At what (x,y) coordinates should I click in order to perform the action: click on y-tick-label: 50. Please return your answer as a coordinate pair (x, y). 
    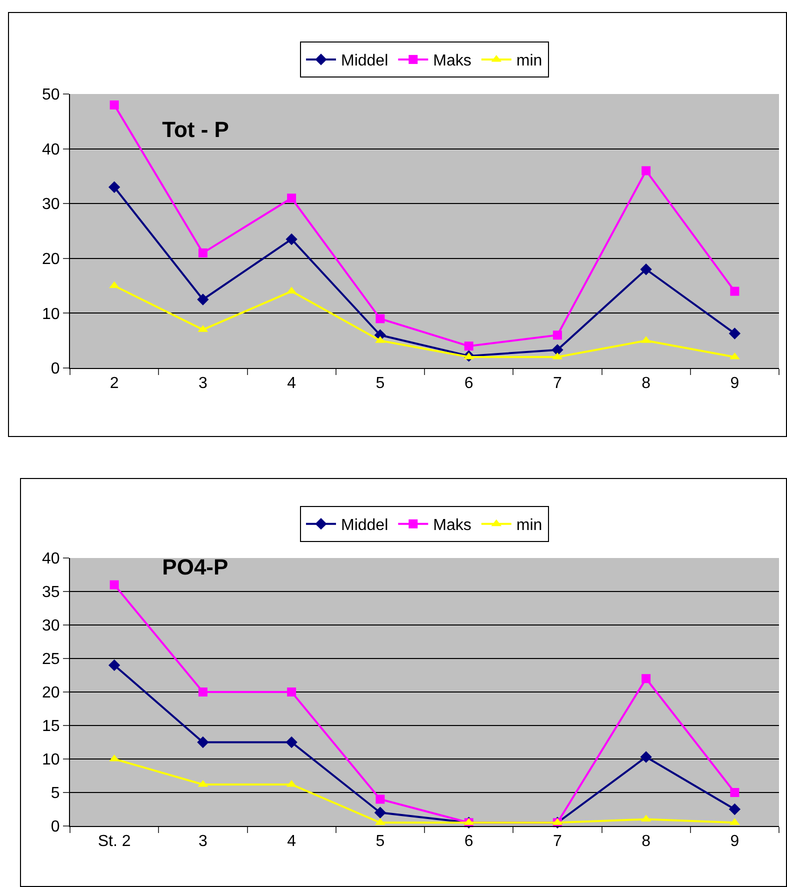
    Looking at the image, I should click on (51, 95).